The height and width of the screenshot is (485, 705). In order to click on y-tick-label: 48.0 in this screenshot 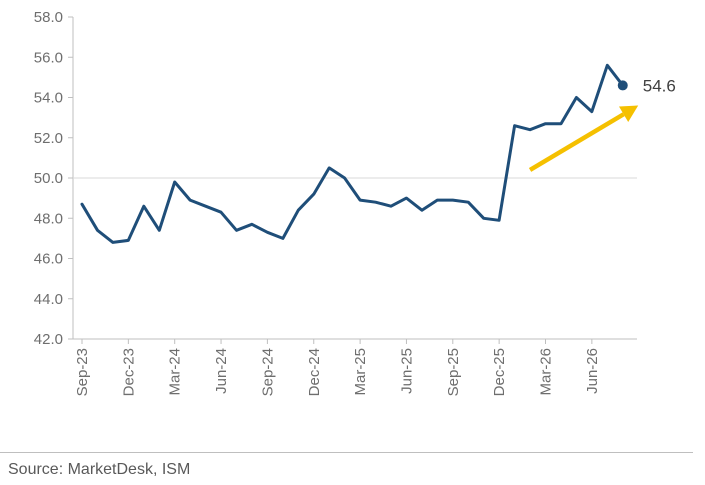, I will do `click(48, 218)`.